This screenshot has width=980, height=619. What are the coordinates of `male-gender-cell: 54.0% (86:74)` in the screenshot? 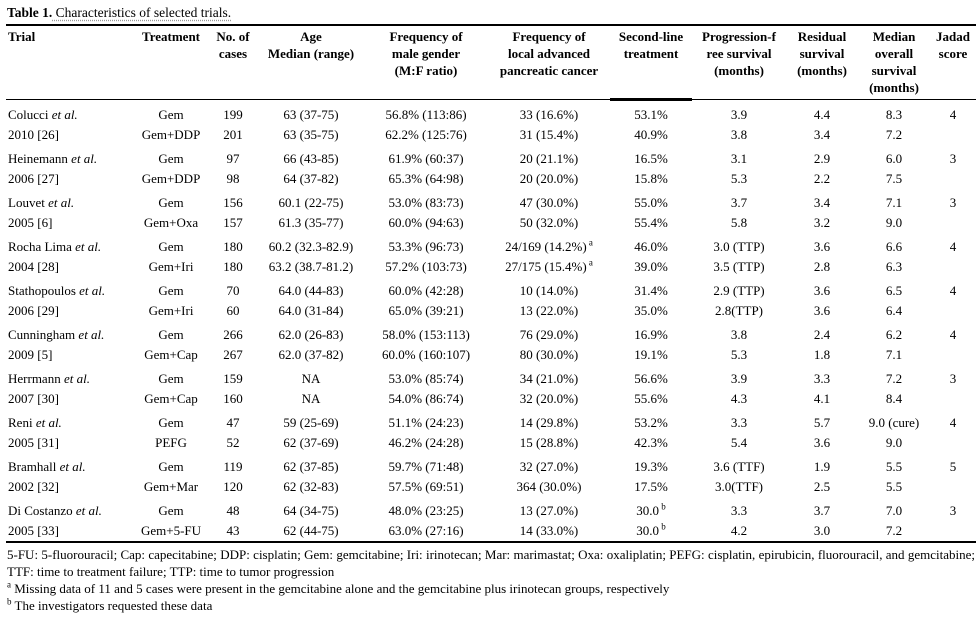 It's located at (426, 398).